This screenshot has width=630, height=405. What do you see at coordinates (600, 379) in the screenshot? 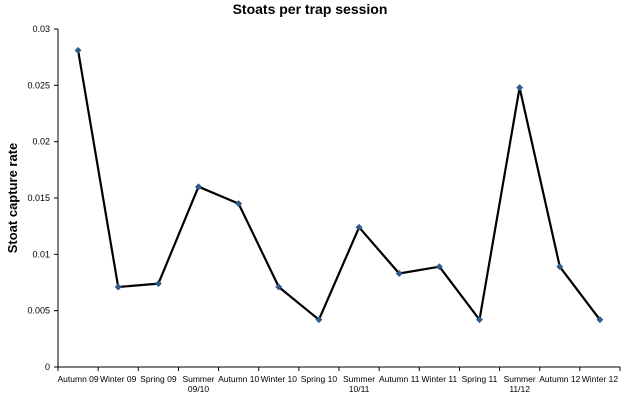
I see `x-tick-label: Winter 12` at bounding box center [600, 379].